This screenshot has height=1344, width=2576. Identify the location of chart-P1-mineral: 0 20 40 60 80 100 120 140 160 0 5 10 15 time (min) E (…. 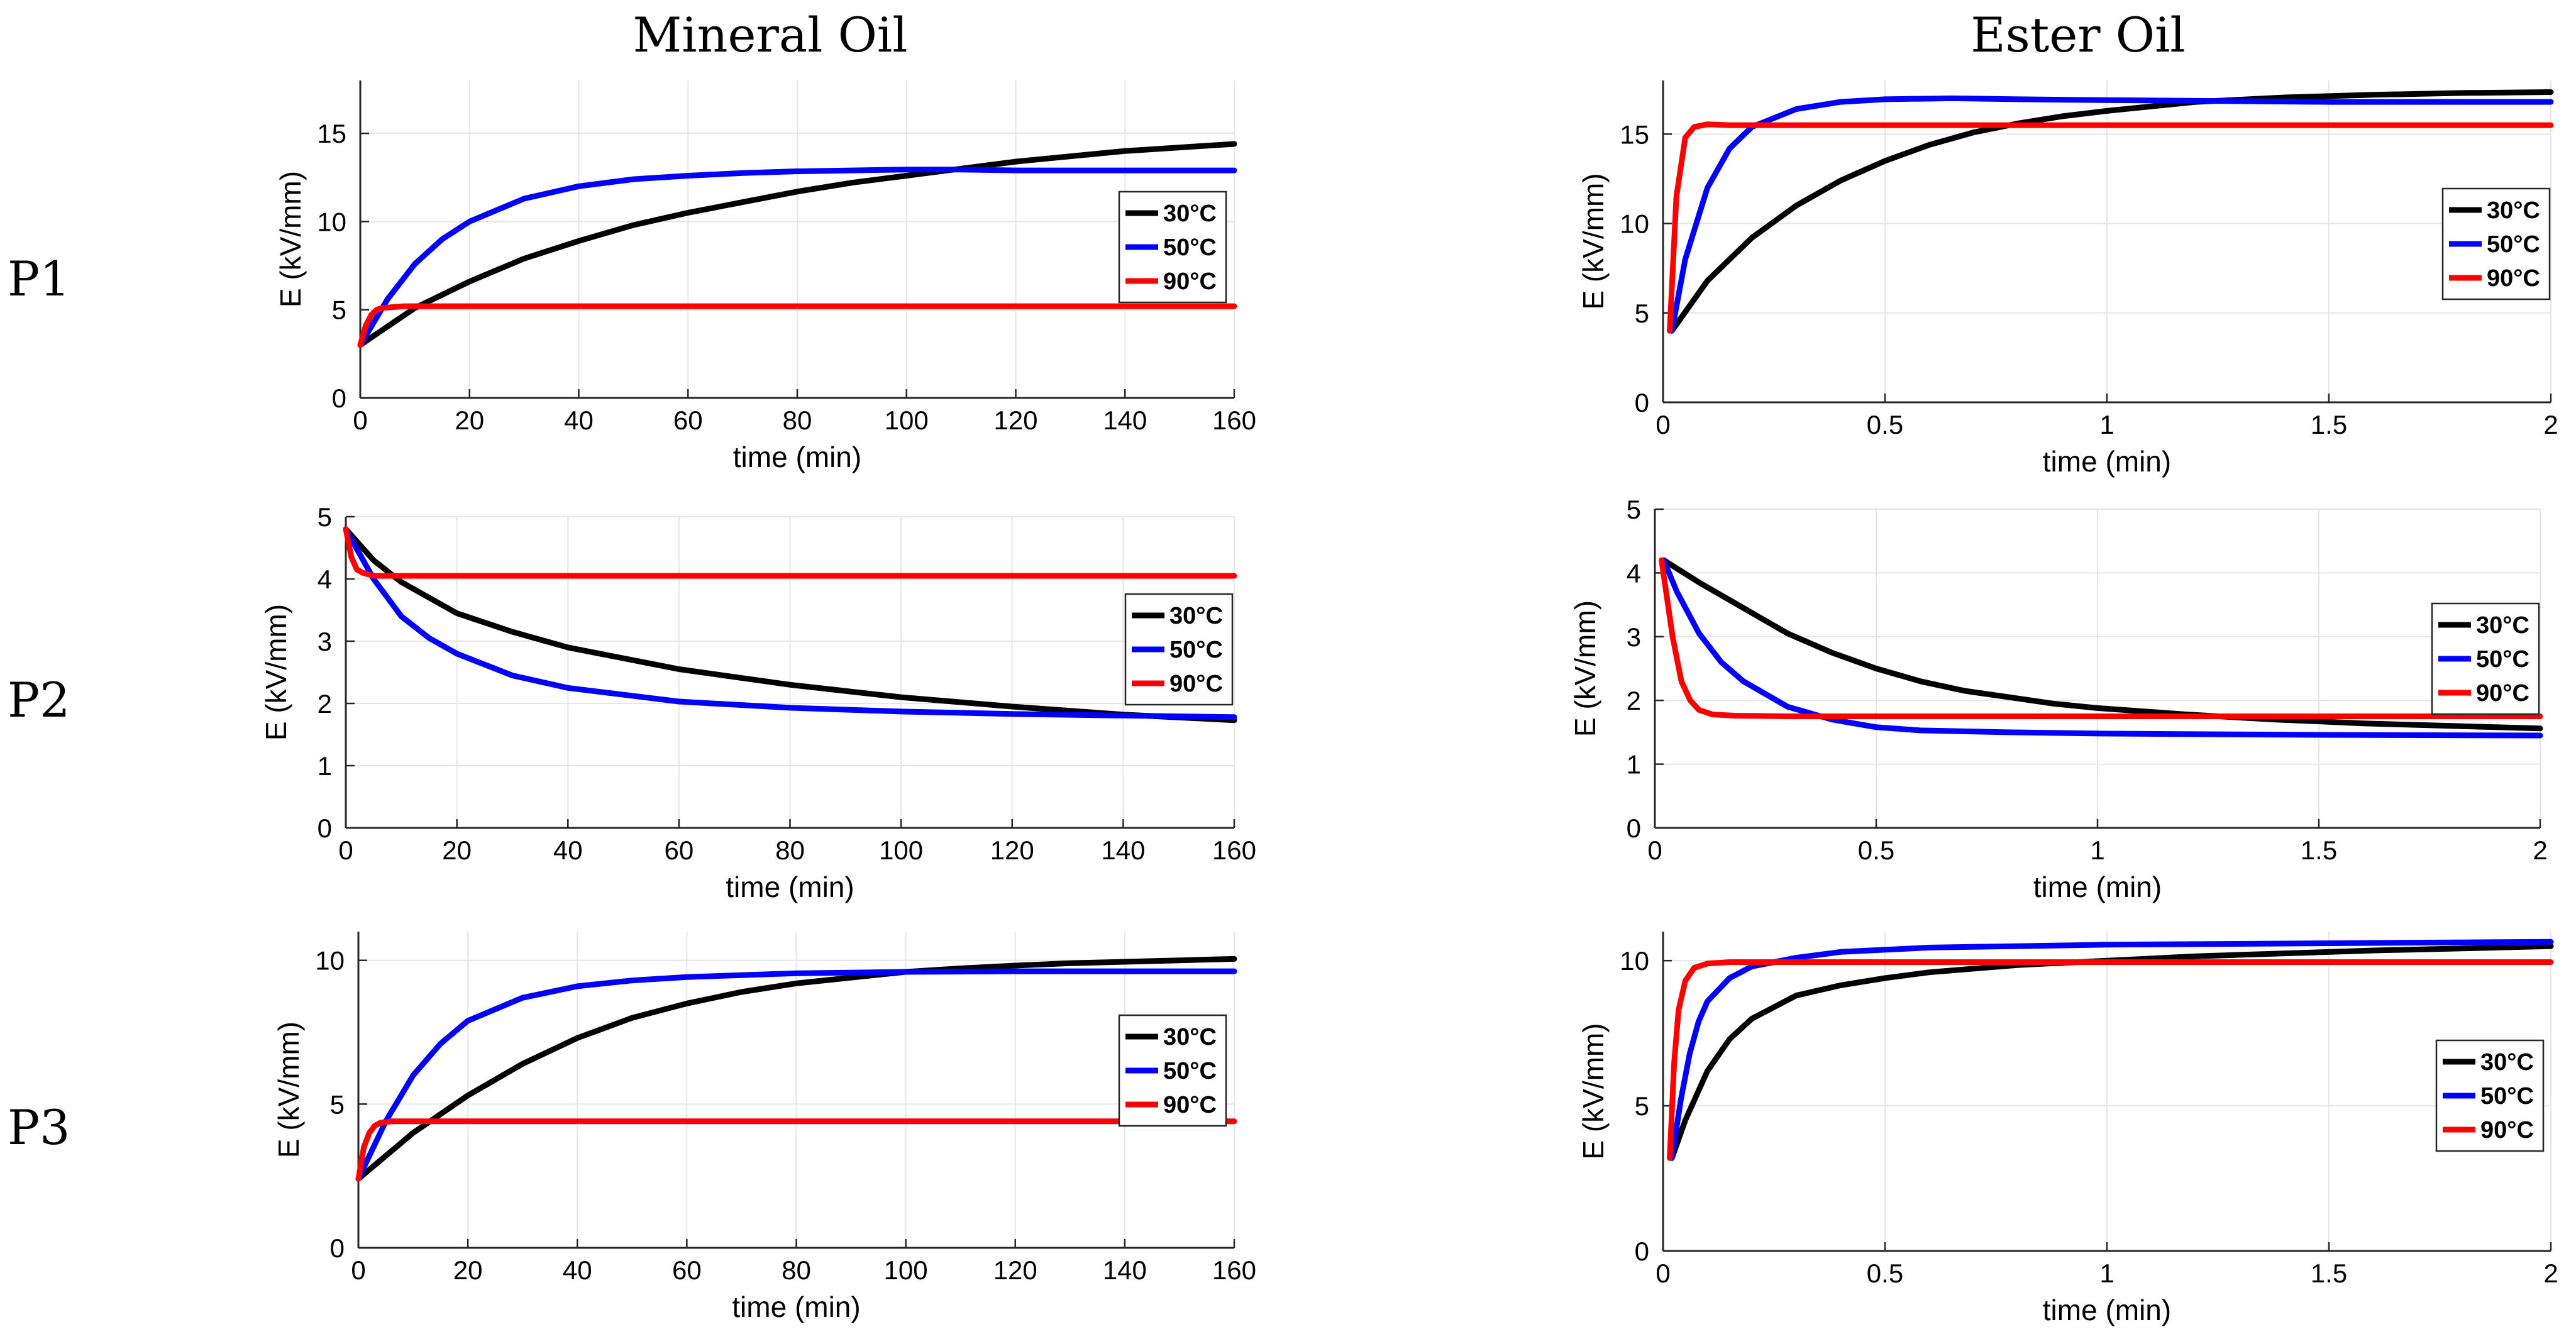
(765, 276).